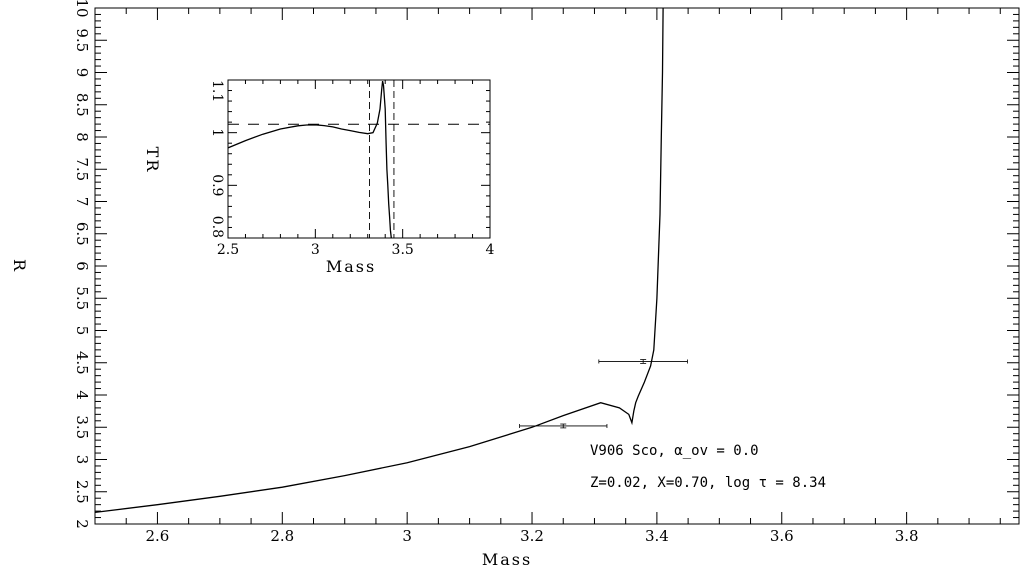  I want to click on inset-reference-vlines, so click(382, 159).